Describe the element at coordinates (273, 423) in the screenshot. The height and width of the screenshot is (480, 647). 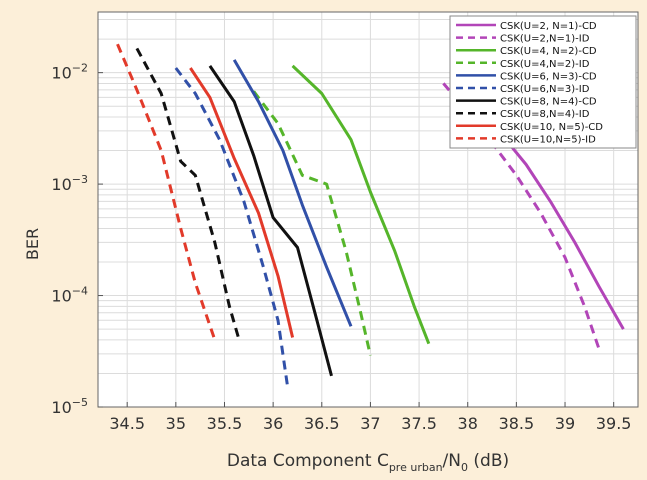
I see `x-tick-label: 36` at that location.